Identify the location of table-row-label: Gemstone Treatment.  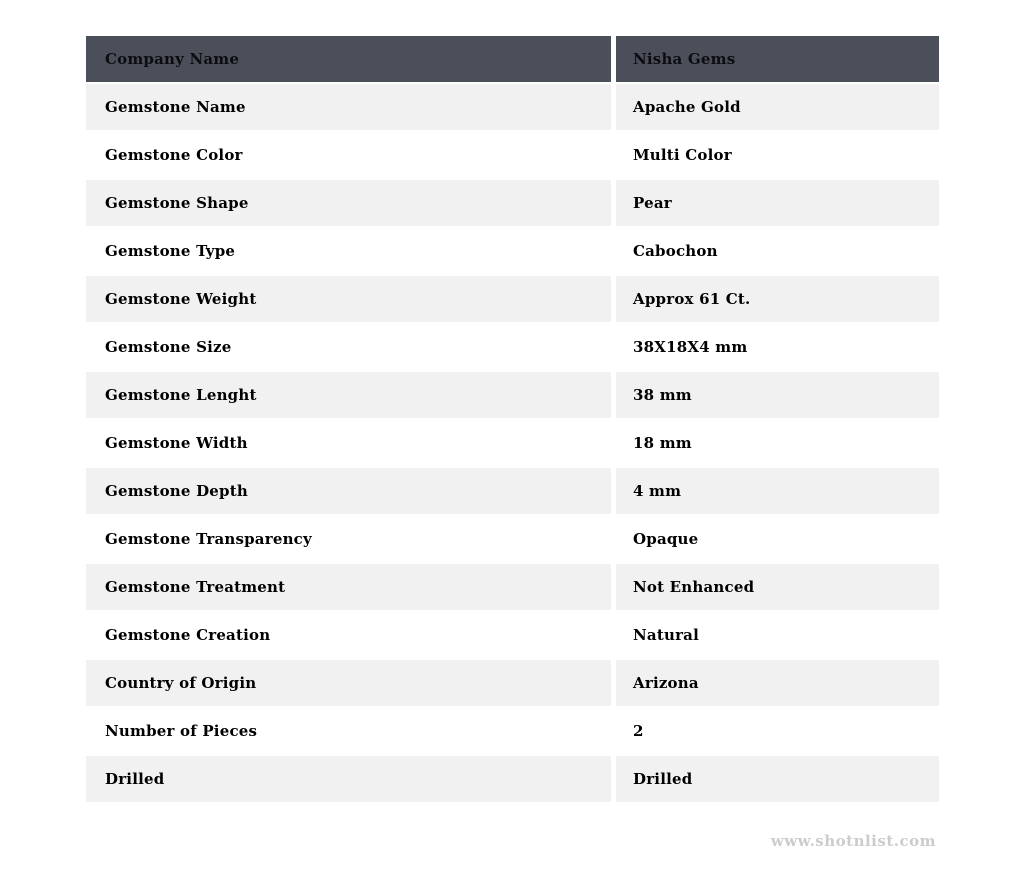
(348, 587).